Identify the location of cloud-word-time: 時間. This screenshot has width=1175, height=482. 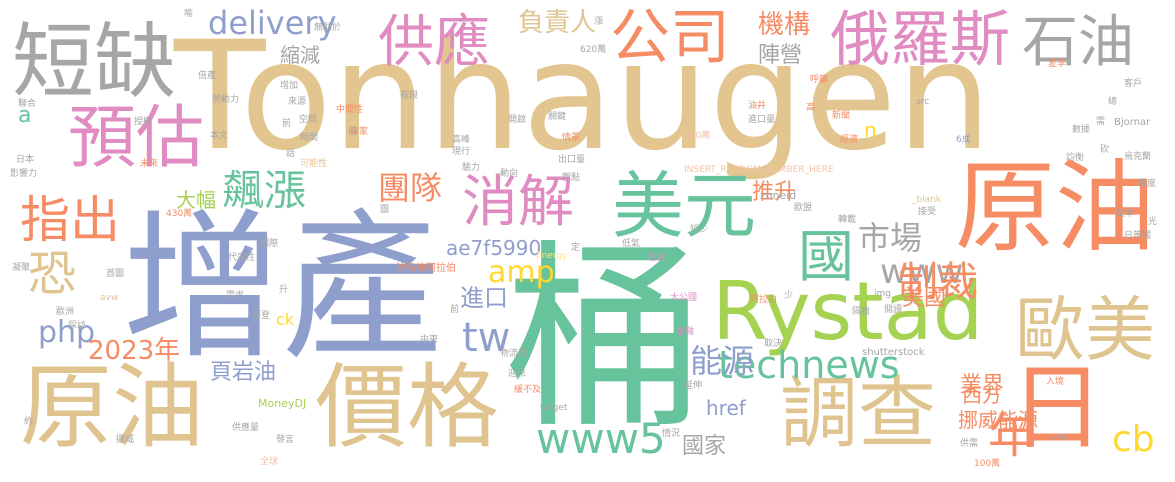
(309, 138).